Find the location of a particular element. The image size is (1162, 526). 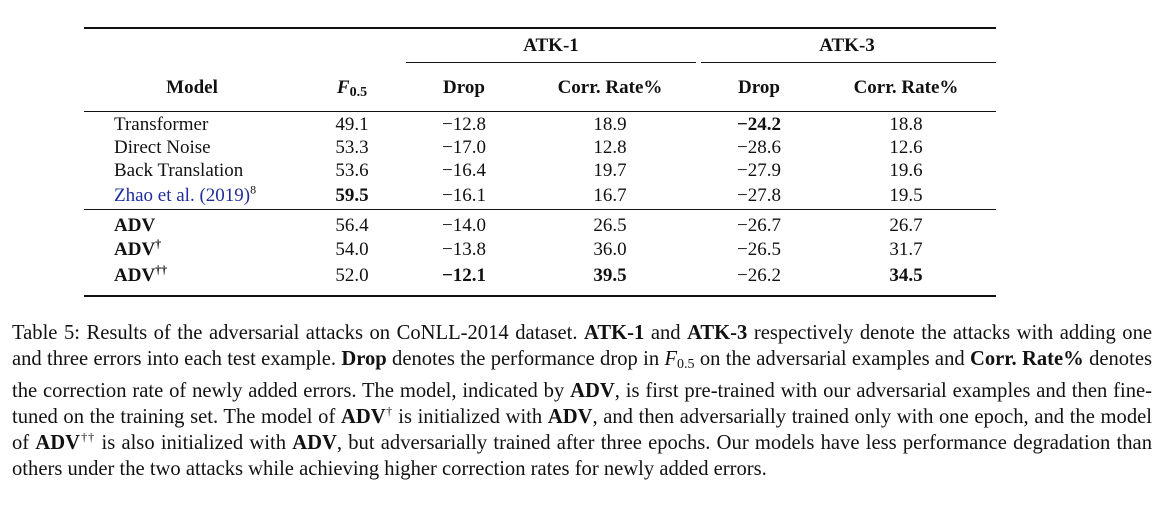

f-letter: F is located at coordinates (343, 87).